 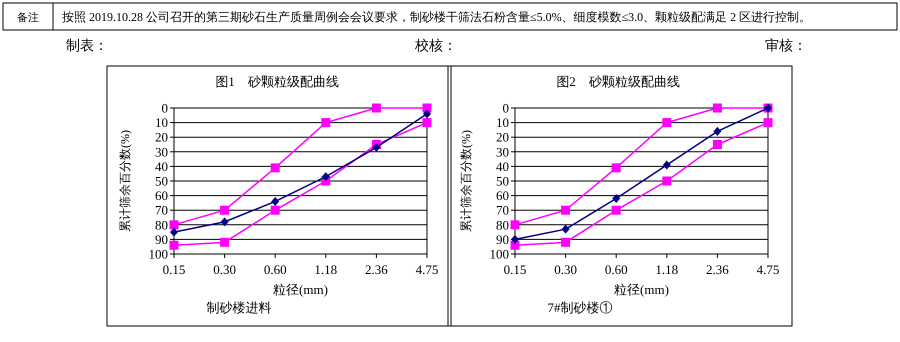 What do you see at coordinates (87, 46) in the screenshot?
I see `text: 制表：` at bounding box center [87, 46].